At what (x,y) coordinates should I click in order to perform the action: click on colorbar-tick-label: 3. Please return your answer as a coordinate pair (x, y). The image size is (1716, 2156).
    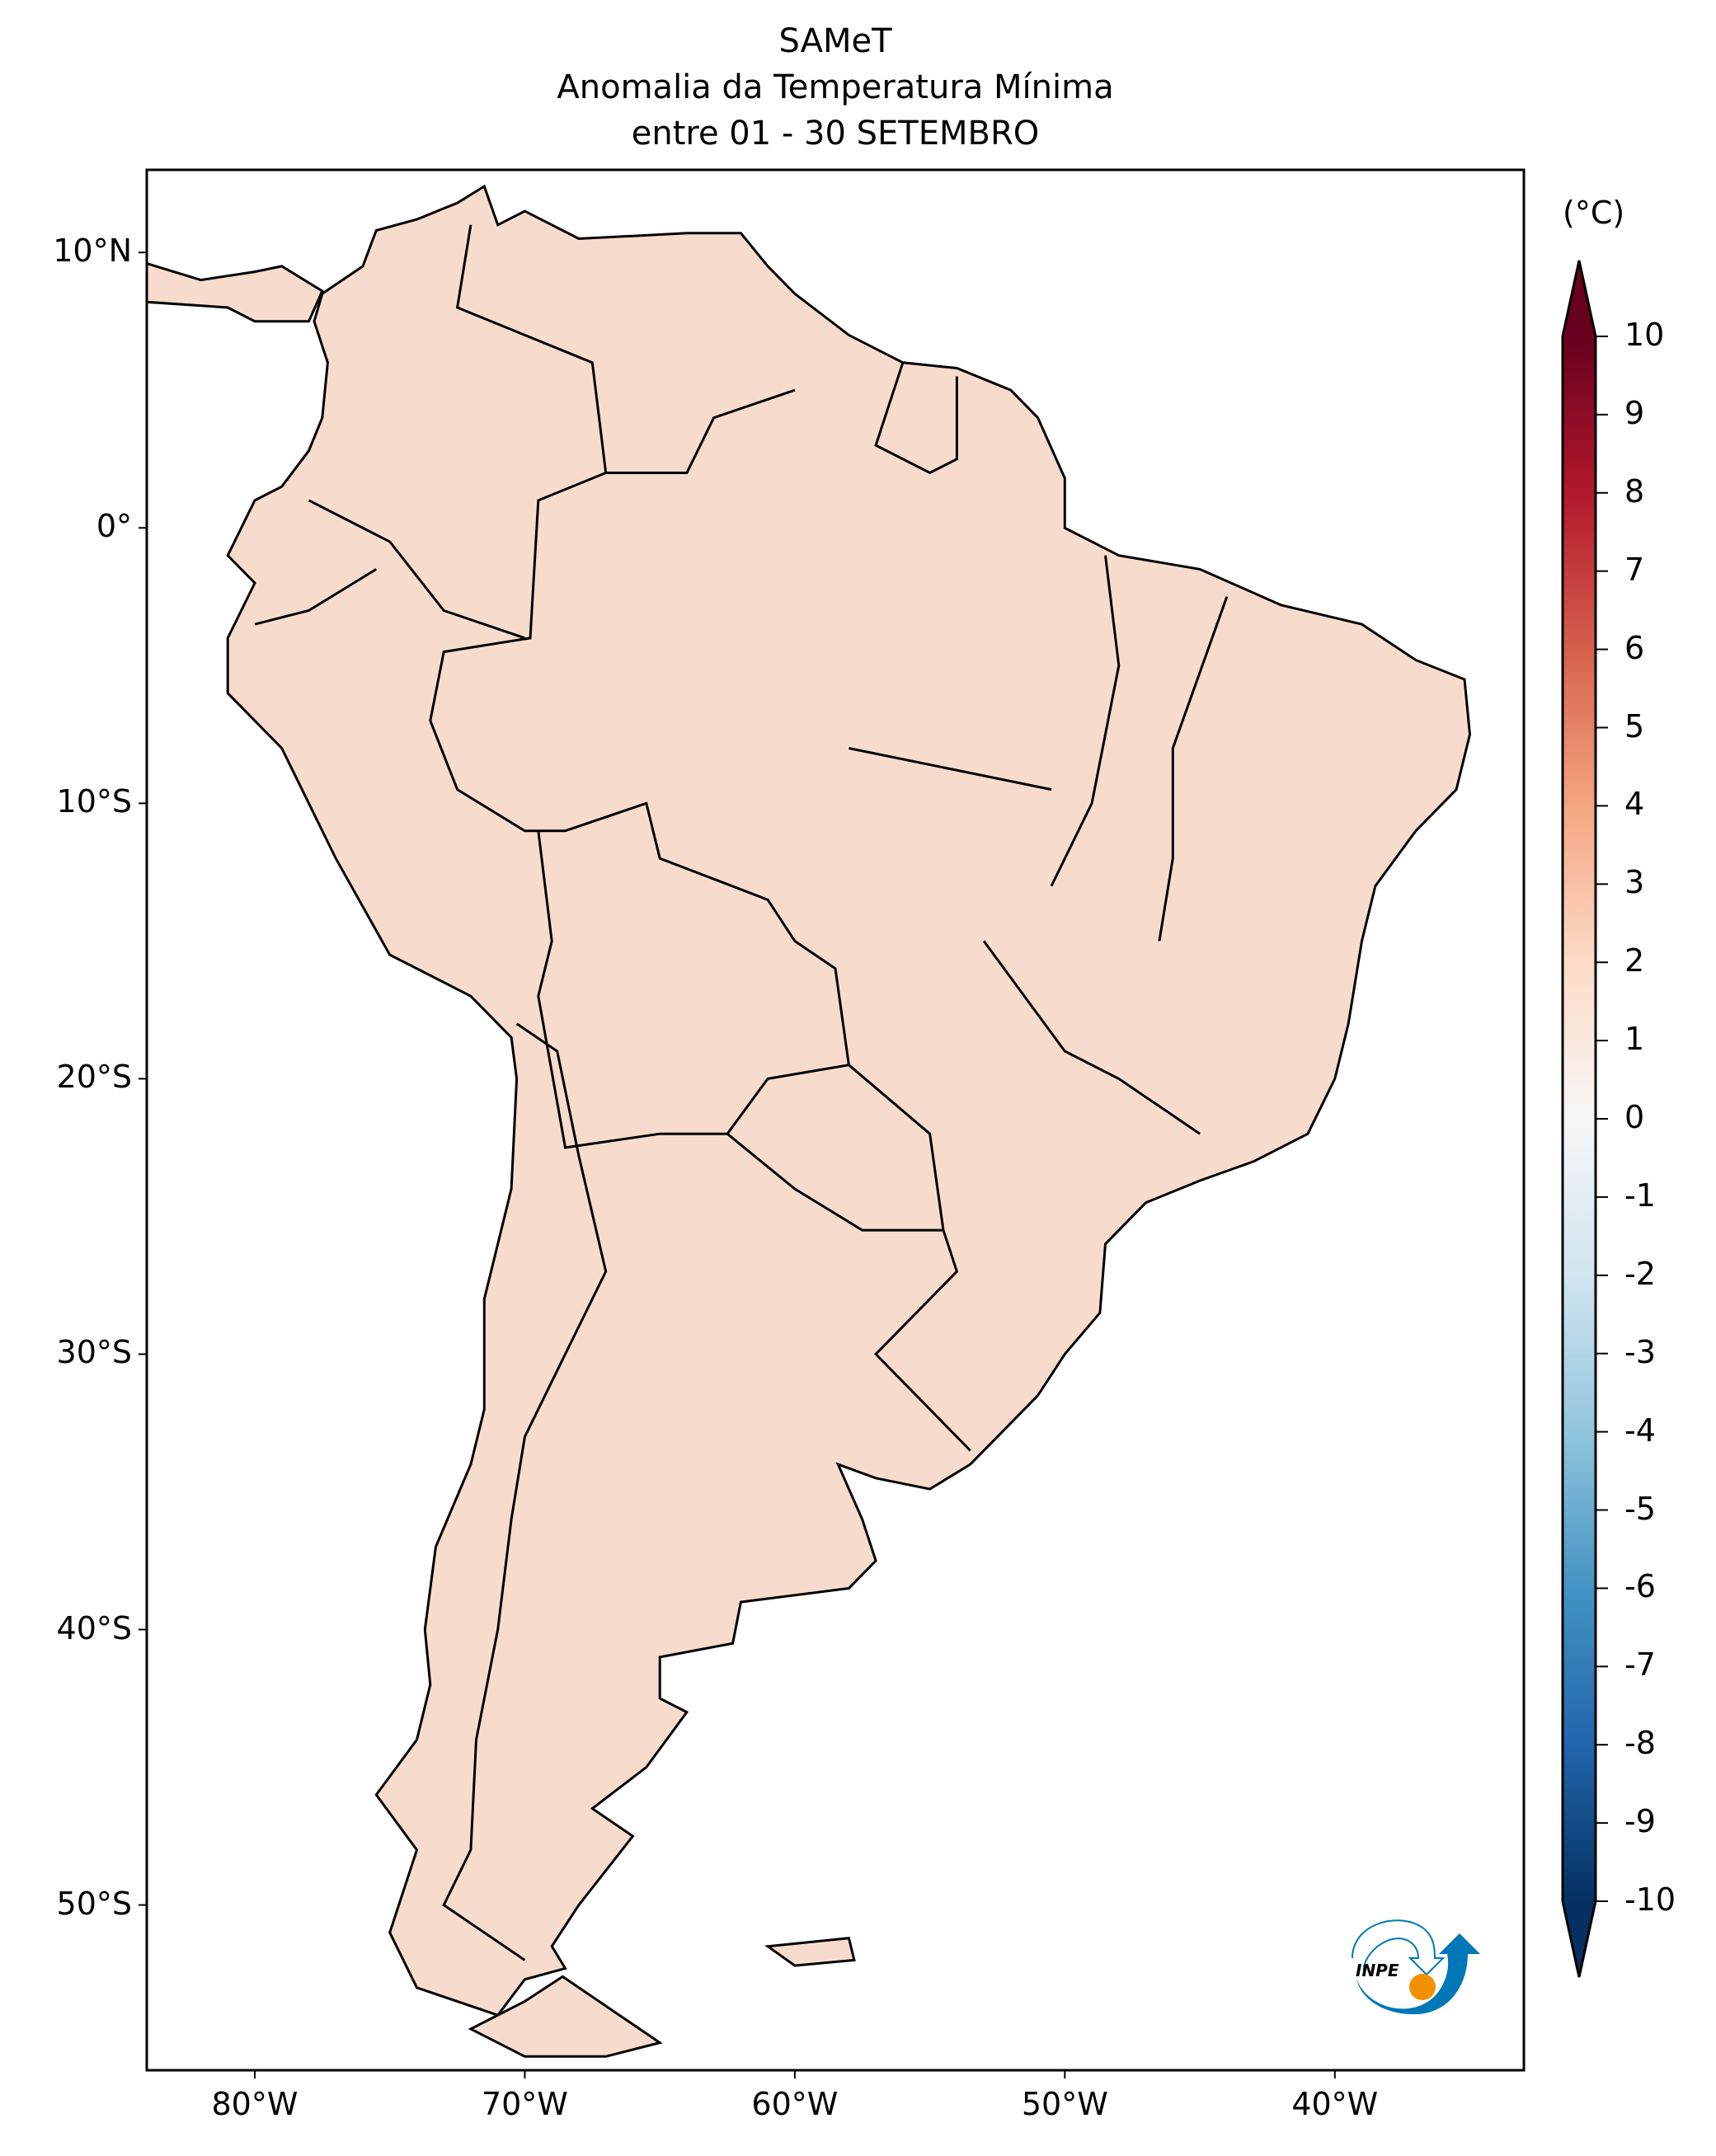
    Looking at the image, I should click on (1634, 883).